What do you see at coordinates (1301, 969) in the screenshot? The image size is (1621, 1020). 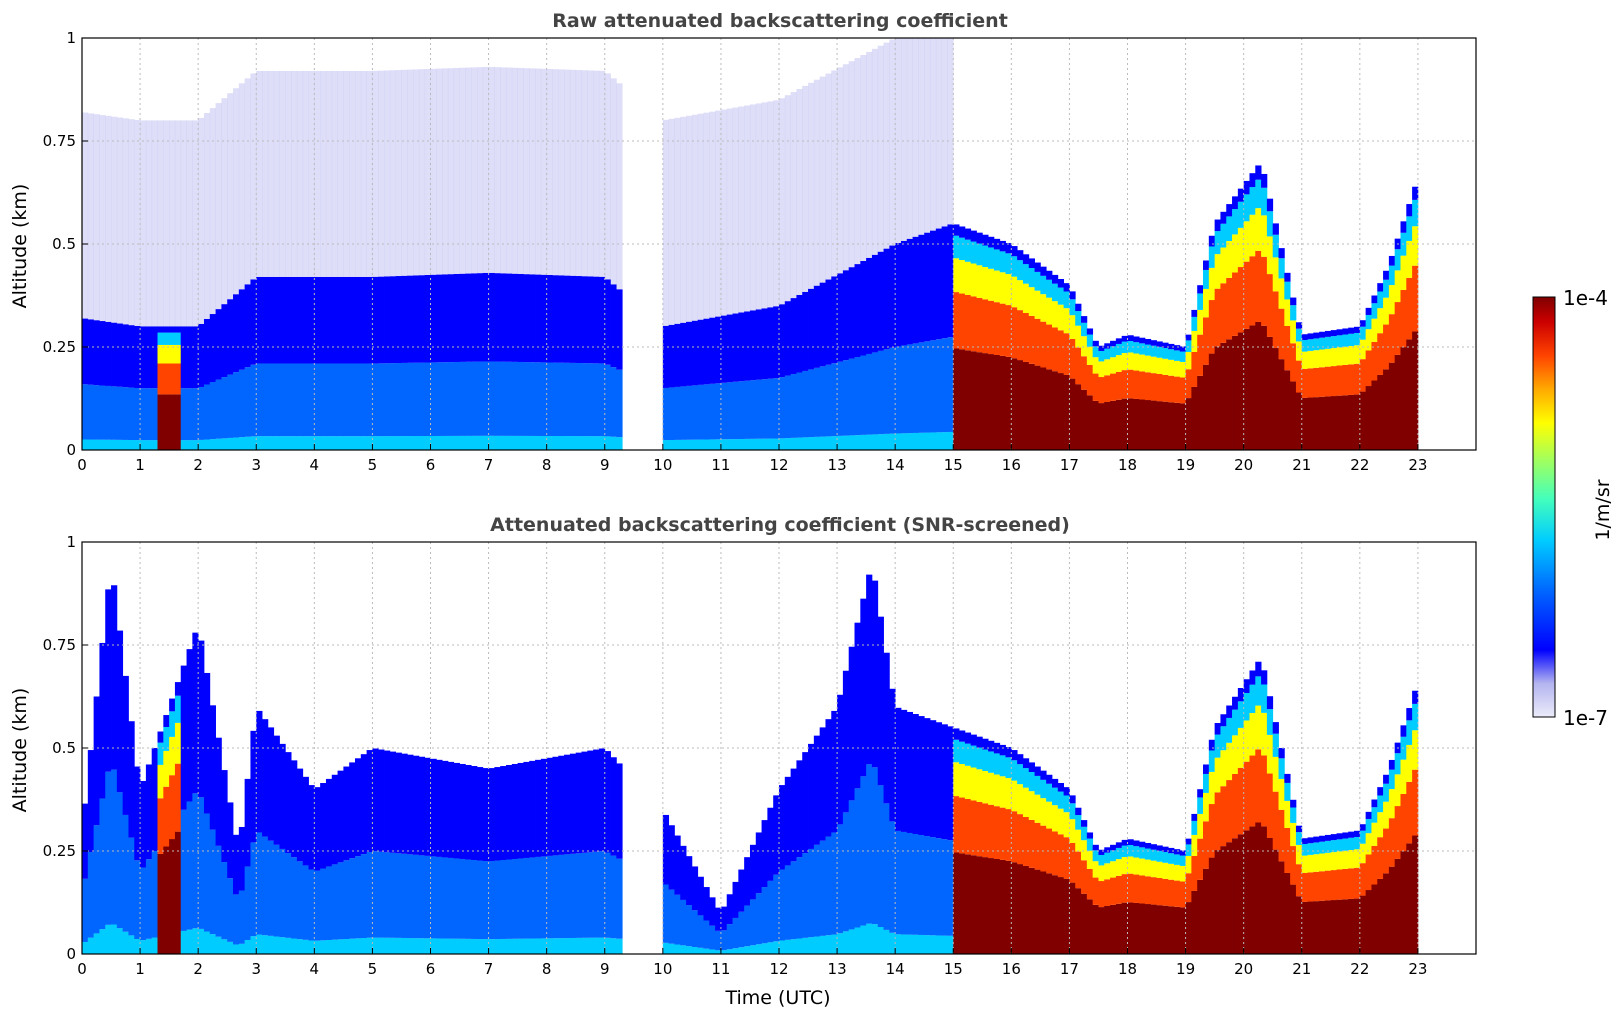 I see `x-tick-label: 21` at bounding box center [1301, 969].